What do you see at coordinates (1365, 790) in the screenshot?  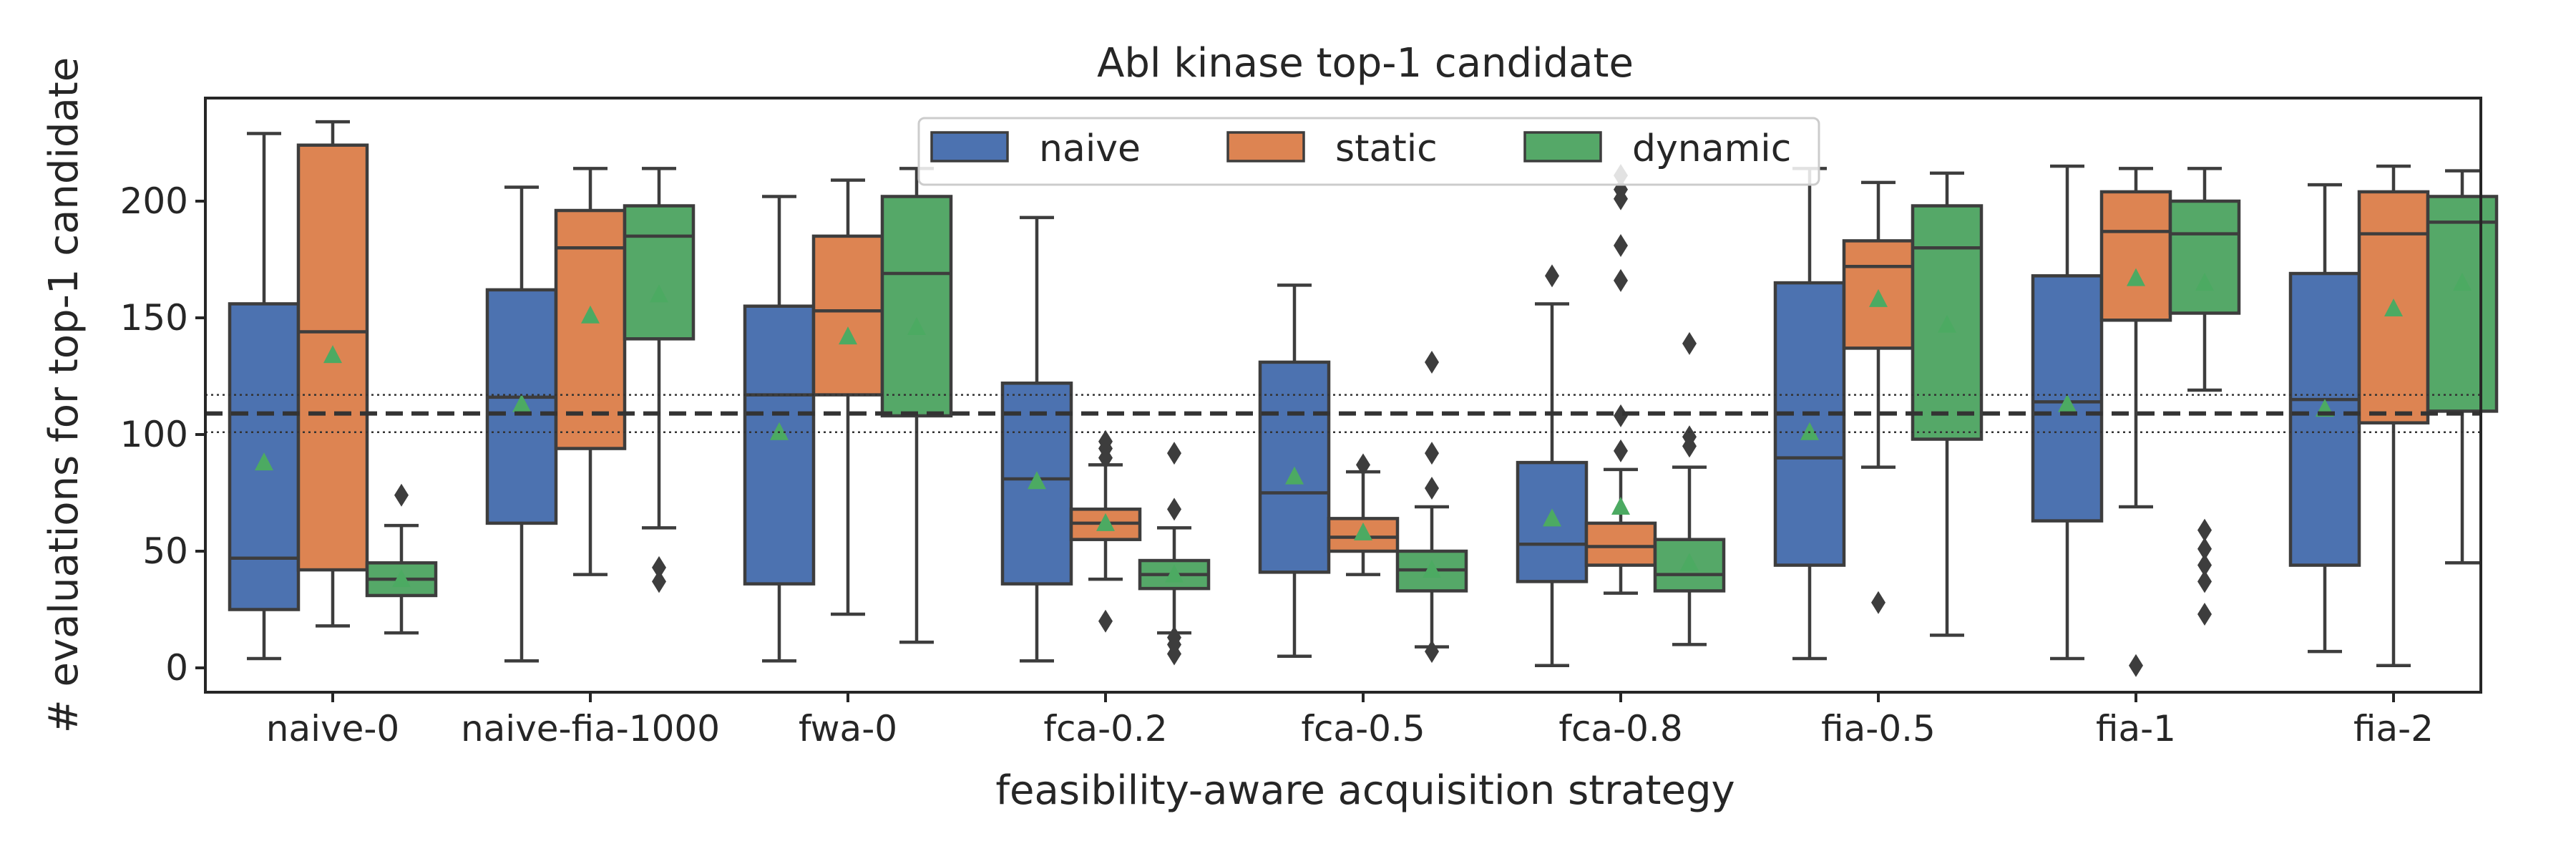 I see `x-axis-title: feasibility-aware acquisition strategy` at bounding box center [1365, 790].